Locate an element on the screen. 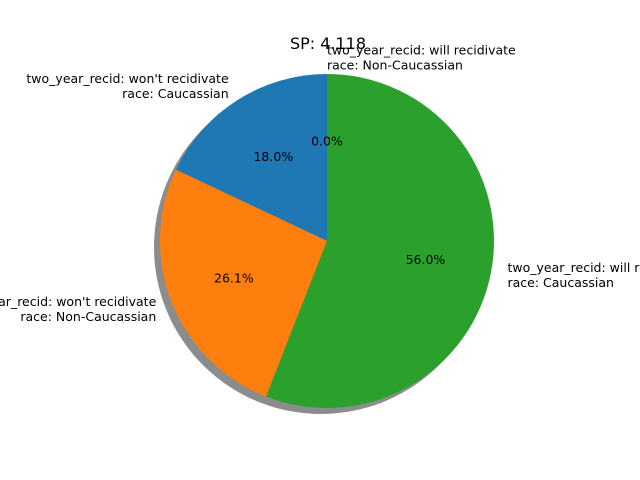 The image size is (640, 480). chart-title: SP: 4.118 is located at coordinates (328, 43).